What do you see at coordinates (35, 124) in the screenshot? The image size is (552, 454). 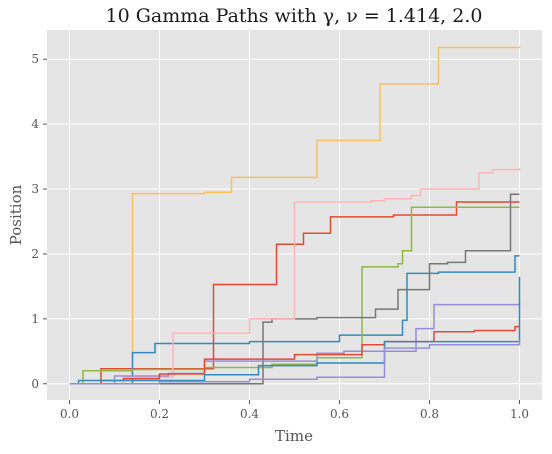 I see `y-tick-label: 4` at bounding box center [35, 124].